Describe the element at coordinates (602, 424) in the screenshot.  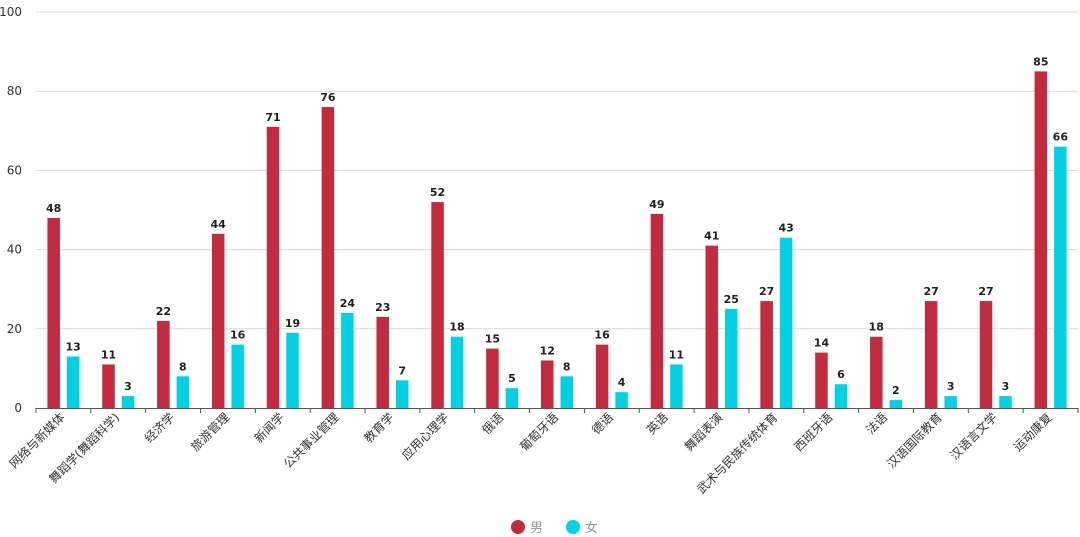
I see `x-category-label: 德语` at that location.